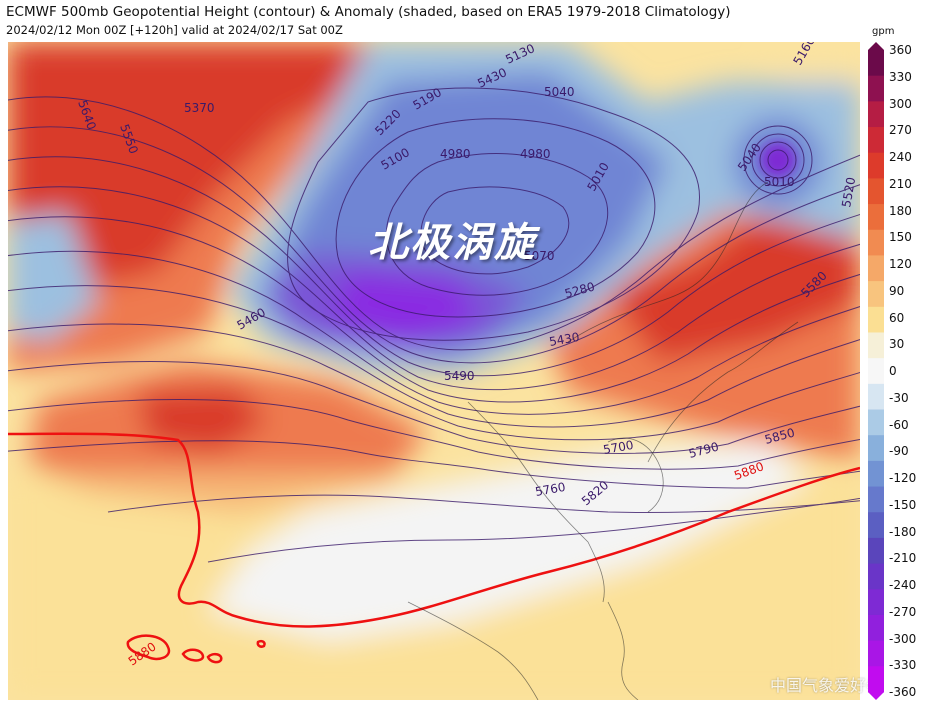 The image size is (927, 708). I want to click on colorbar-tick-label: 60, so click(897, 317).